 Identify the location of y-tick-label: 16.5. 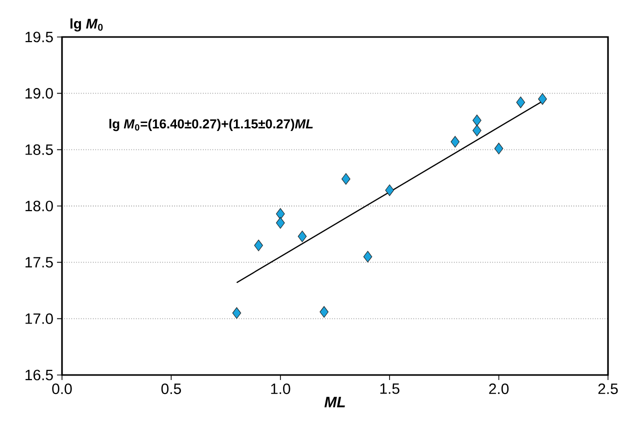
(39, 375).